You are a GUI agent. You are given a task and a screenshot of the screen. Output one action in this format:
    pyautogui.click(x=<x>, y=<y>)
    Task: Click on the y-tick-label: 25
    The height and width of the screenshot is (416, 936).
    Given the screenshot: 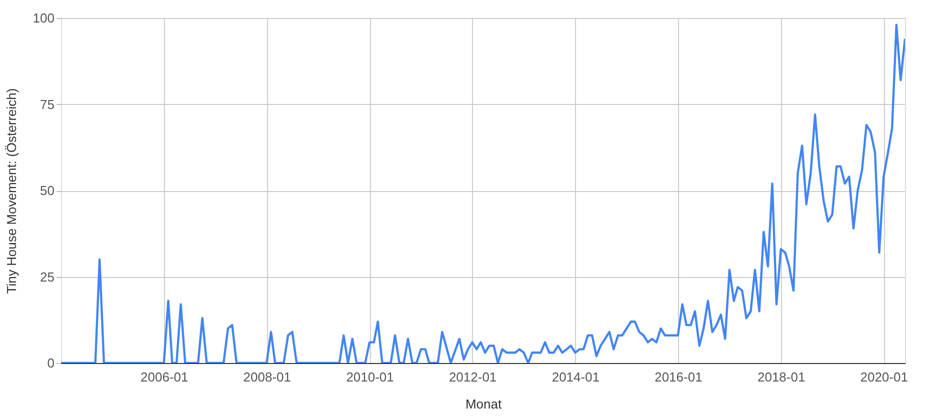 What is the action you would take?
    pyautogui.click(x=47, y=276)
    